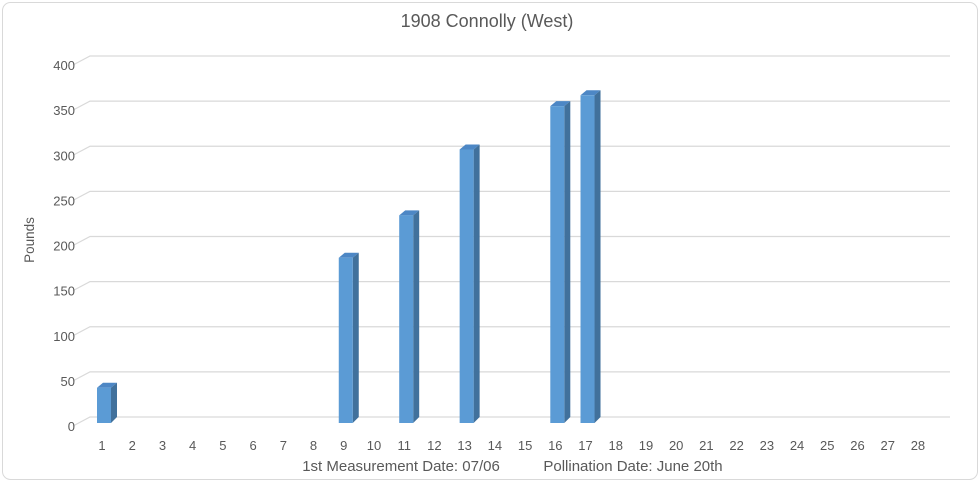 The image size is (980, 492). I want to click on y-tick-label: 100, so click(64, 336).